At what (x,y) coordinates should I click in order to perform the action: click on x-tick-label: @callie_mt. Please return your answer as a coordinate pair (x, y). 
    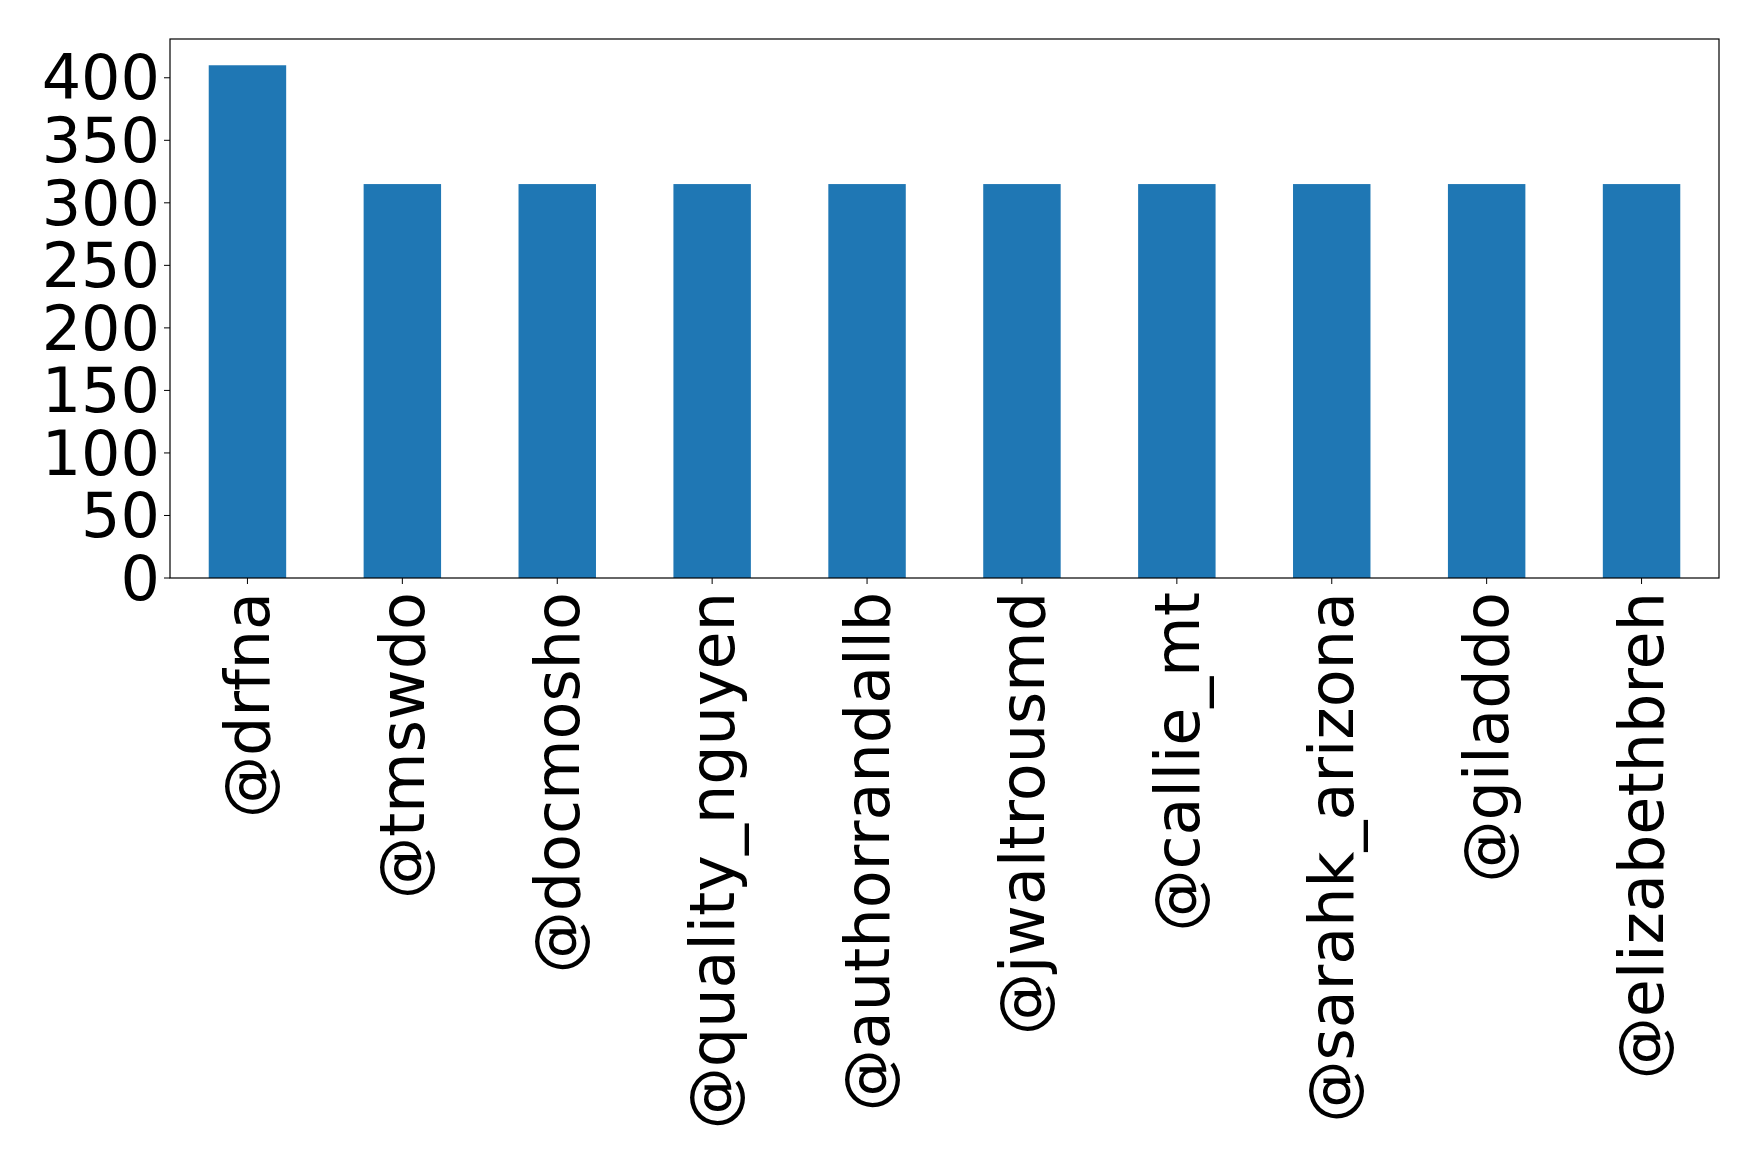
    Looking at the image, I should click on (1177, 762).